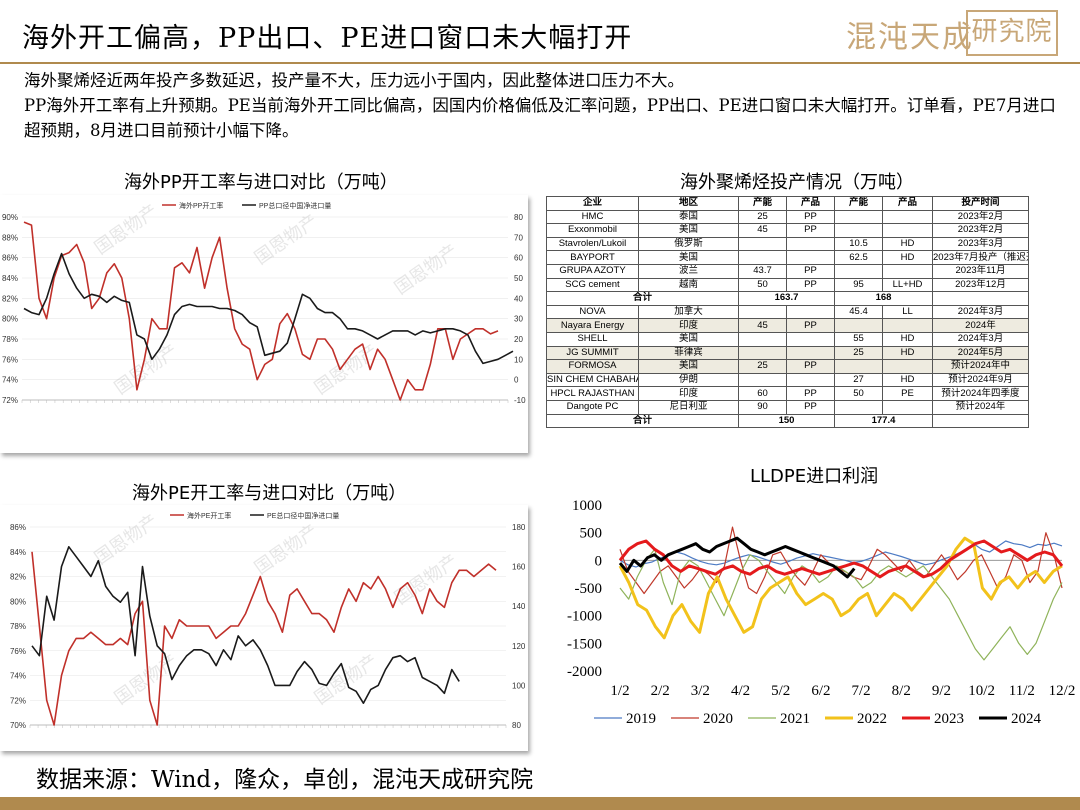 The height and width of the screenshot is (810, 1080). What do you see at coordinates (285, 780) in the screenshot?
I see `source-note: 数据来源：Wind，隆众，卓创，混沌天成研究院` at bounding box center [285, 780].